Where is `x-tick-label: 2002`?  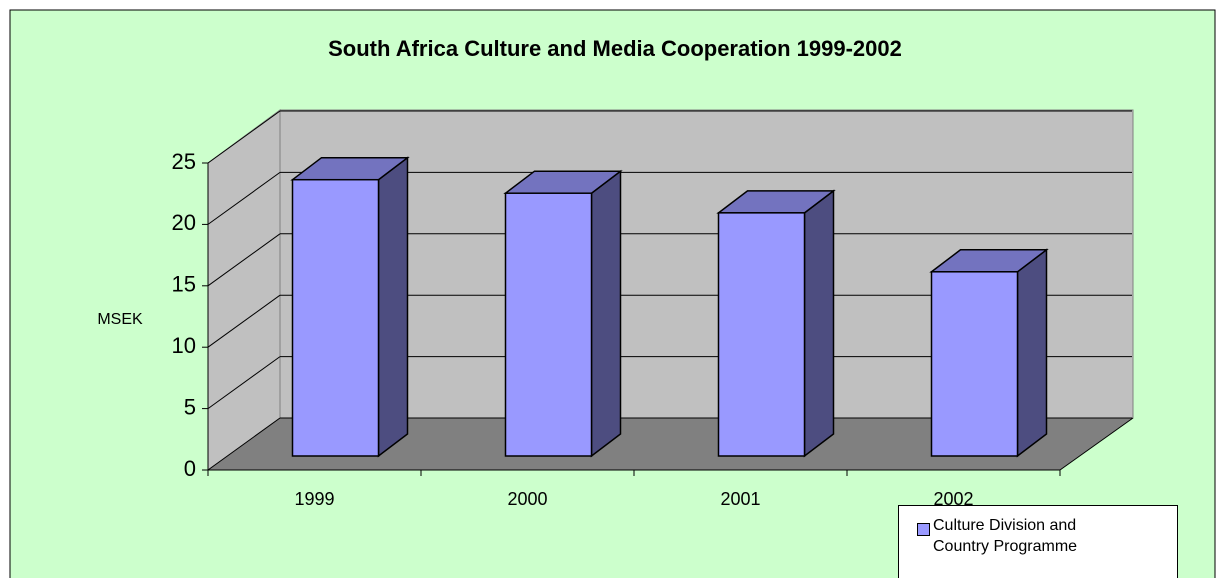 x-tick-label: 2002 is located at coordinates (953, 499).